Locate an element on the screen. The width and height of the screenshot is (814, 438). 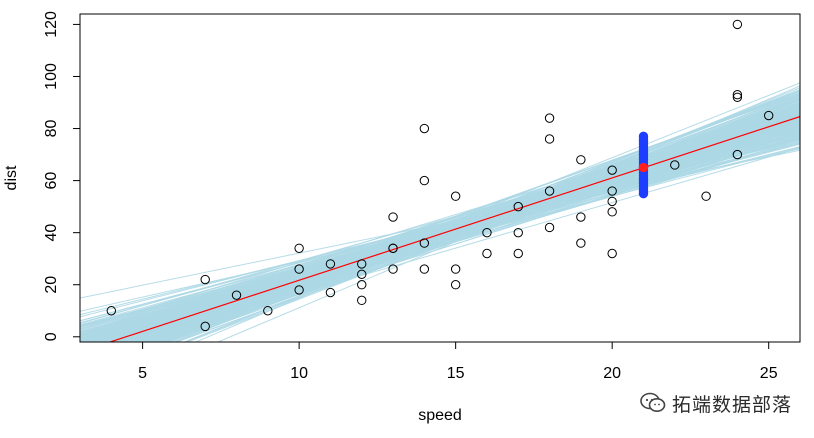
prediction-group is located at coordinates (643, 165).